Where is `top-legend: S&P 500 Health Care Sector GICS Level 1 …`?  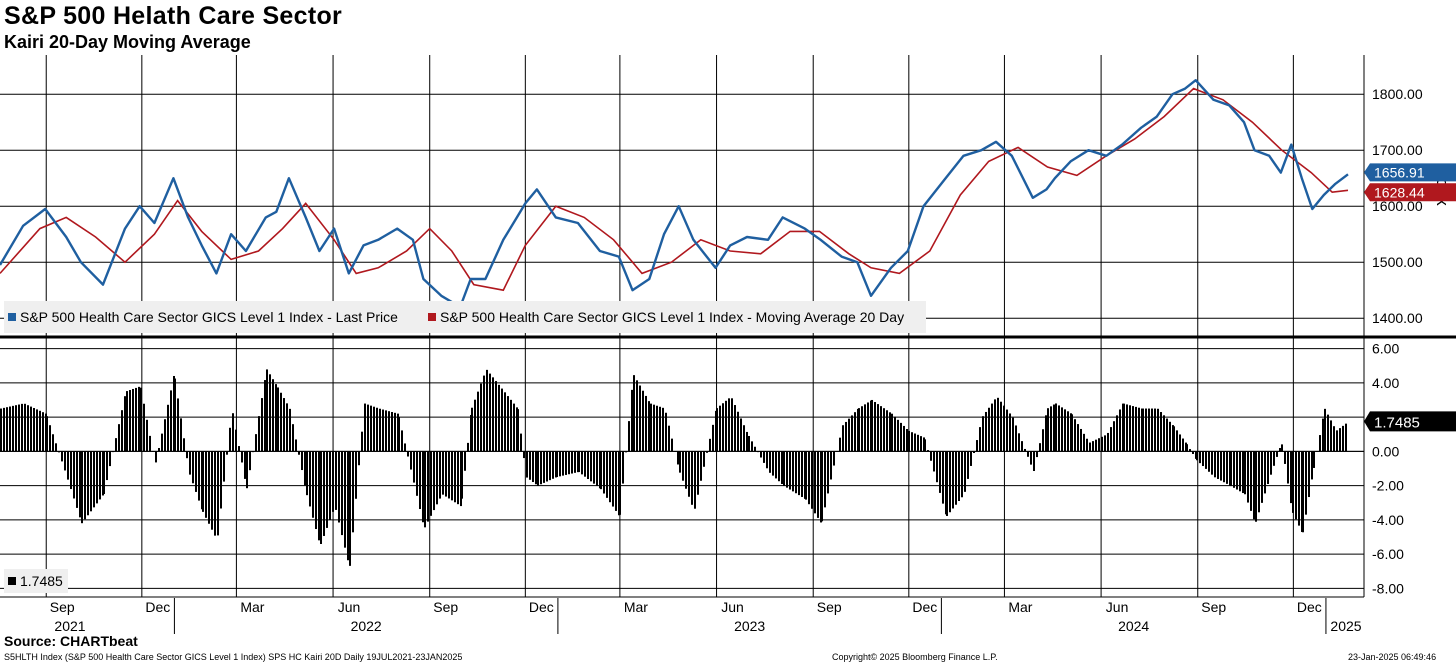 top-legend: S&P 500 Health Care Sector GICS Level 1 … is located at coordinates (465, 317).